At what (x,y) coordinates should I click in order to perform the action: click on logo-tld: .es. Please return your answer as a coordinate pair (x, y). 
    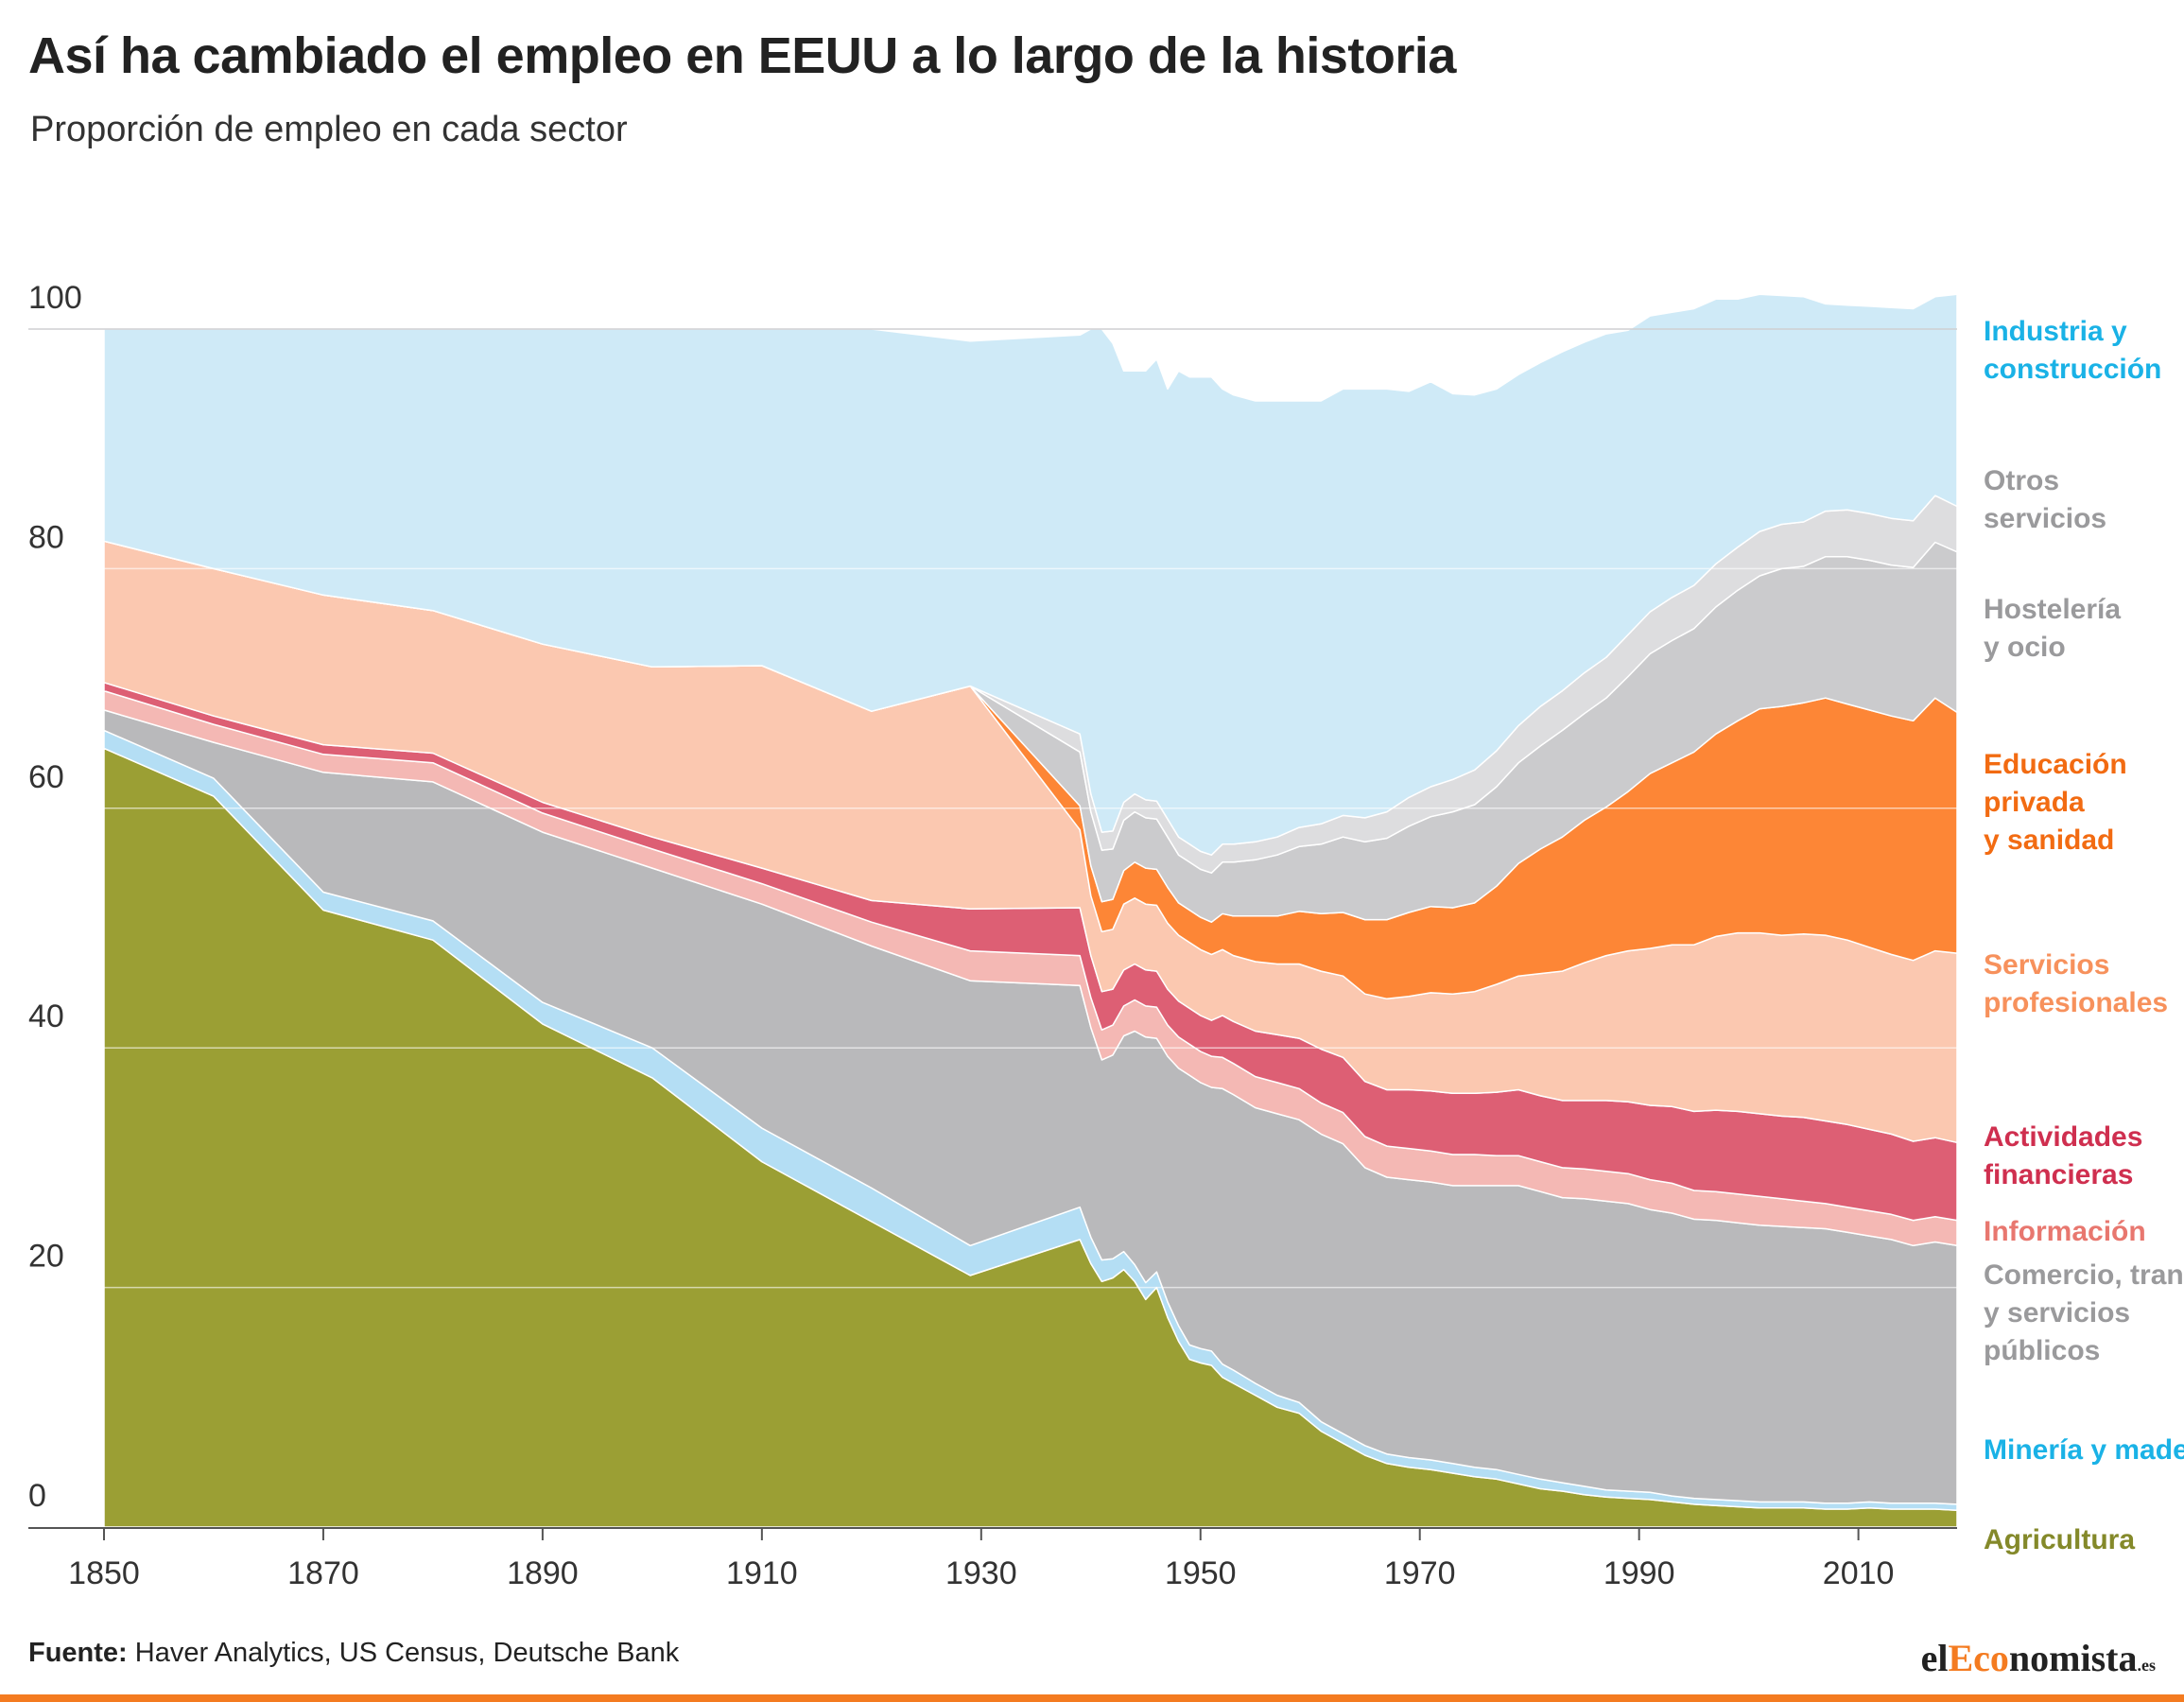
    Looking at the image, I should click on (2147, 1666).